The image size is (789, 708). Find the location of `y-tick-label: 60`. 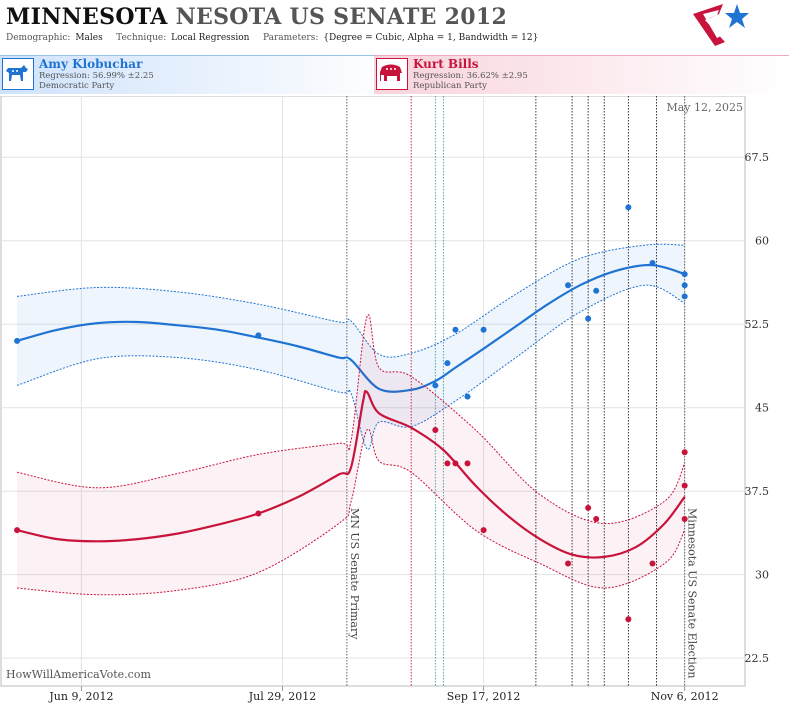

y-tick-label: 60 is located at coordinates (762, 241).